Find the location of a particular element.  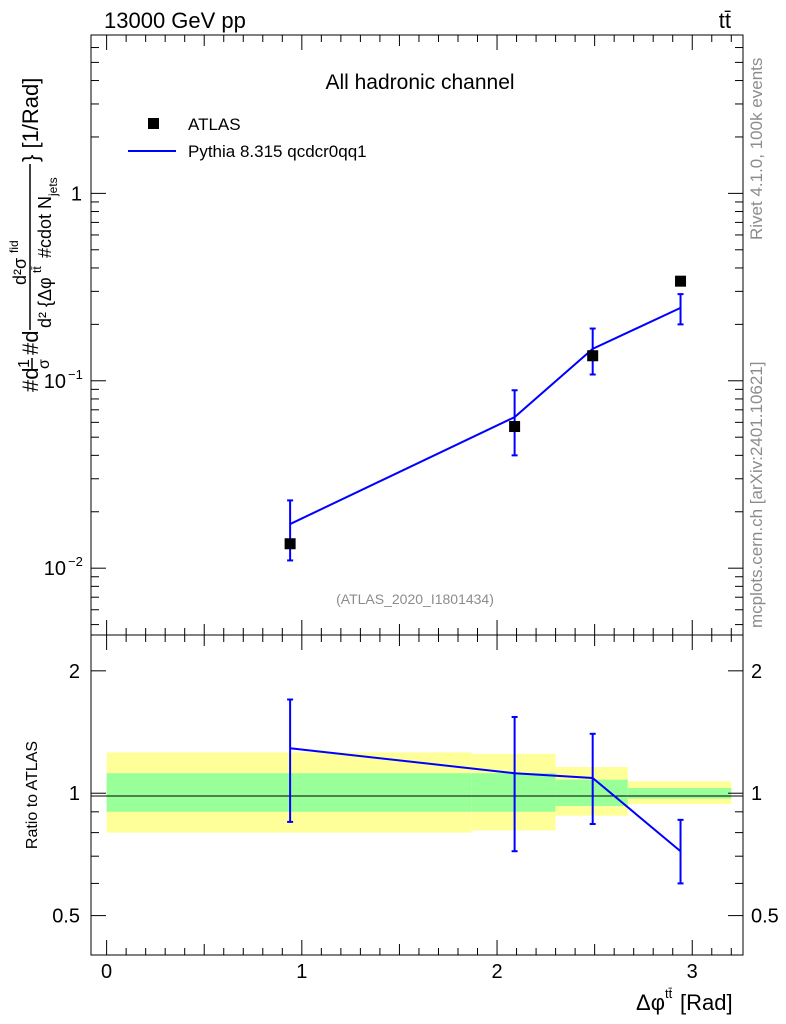

y-label-prefix: #d is located at coordinates (30, 380).